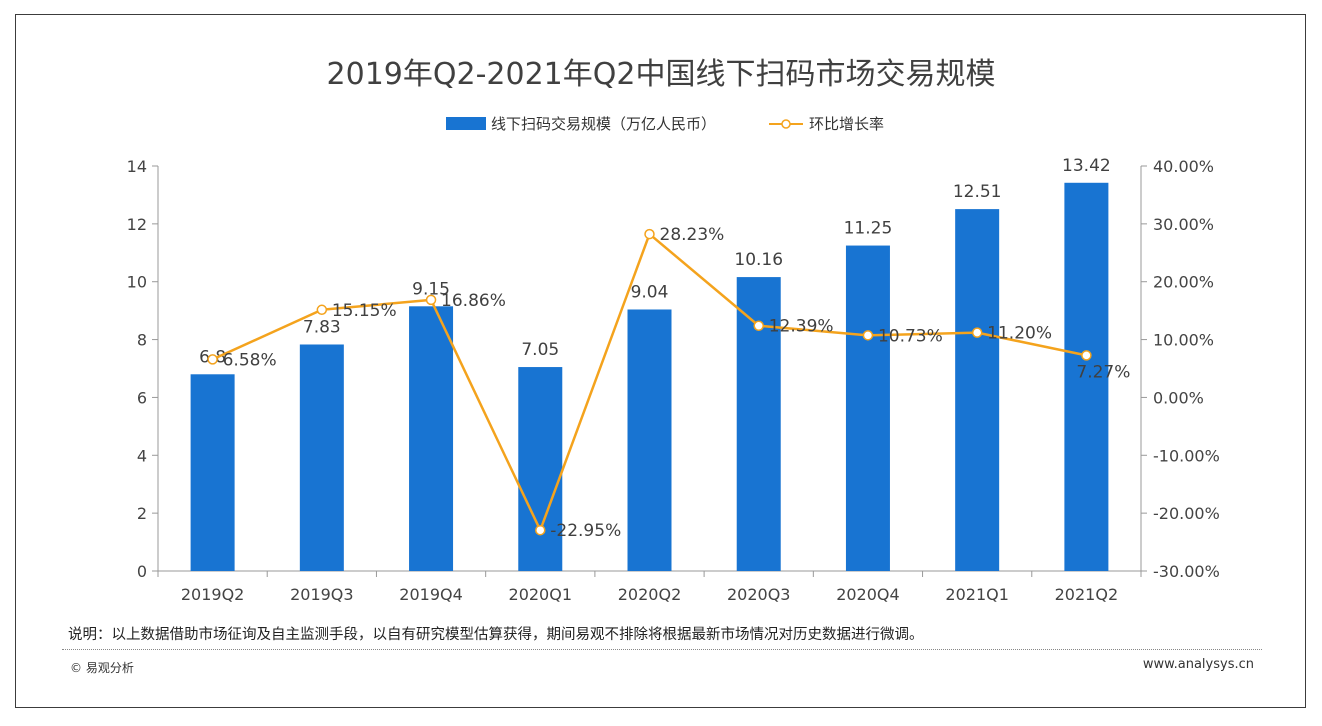  Describe the element at coordinates (1178, 397) in the screenshot. I see `right-tick-label: 0.00%` at that location.